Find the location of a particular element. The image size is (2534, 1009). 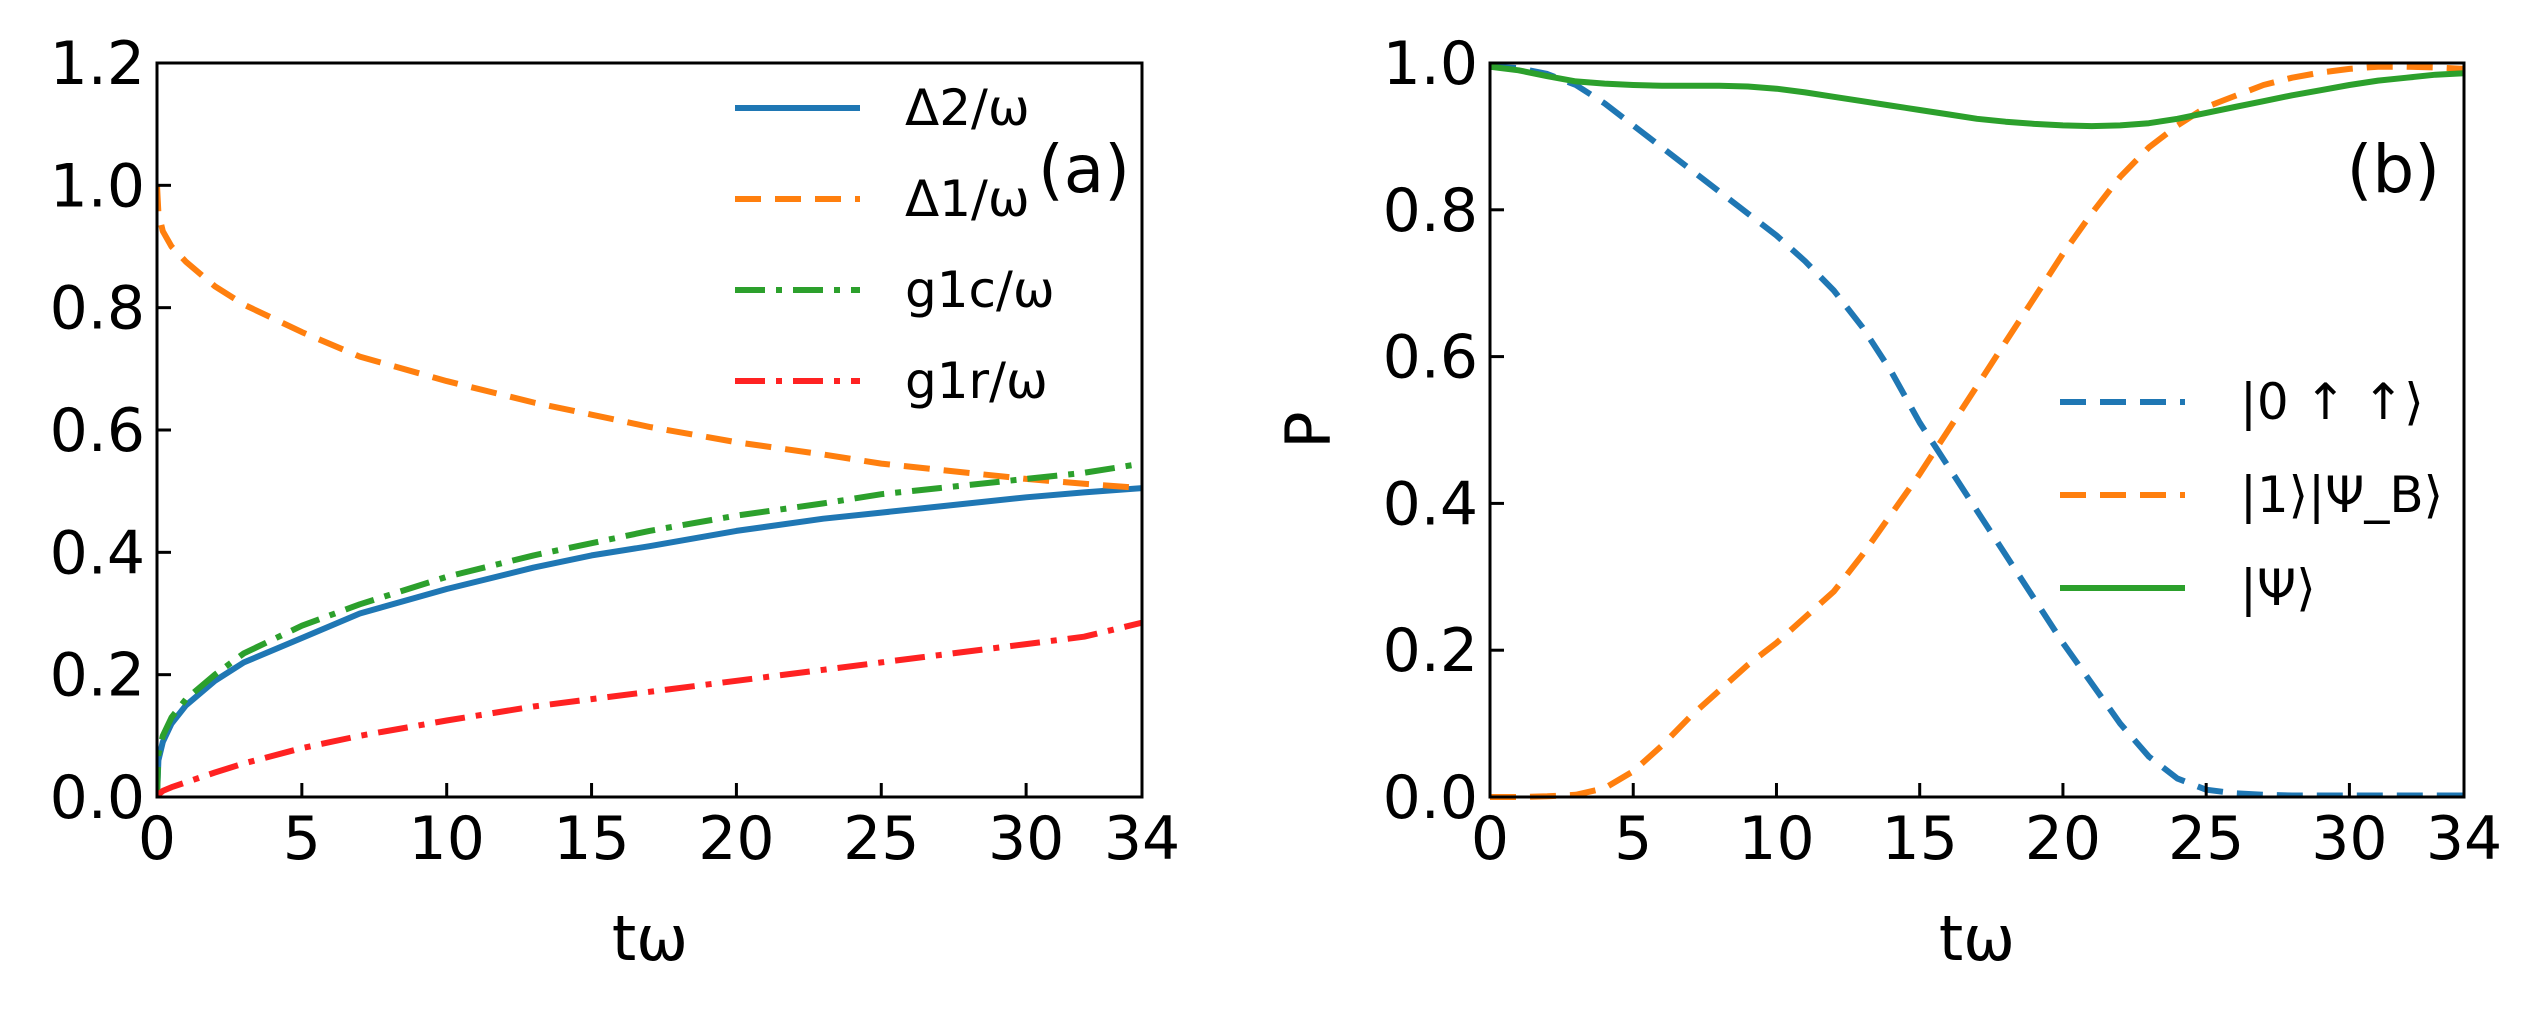

panel-a-y-tick-label: 0.2 is located at coordinates (97, 676).